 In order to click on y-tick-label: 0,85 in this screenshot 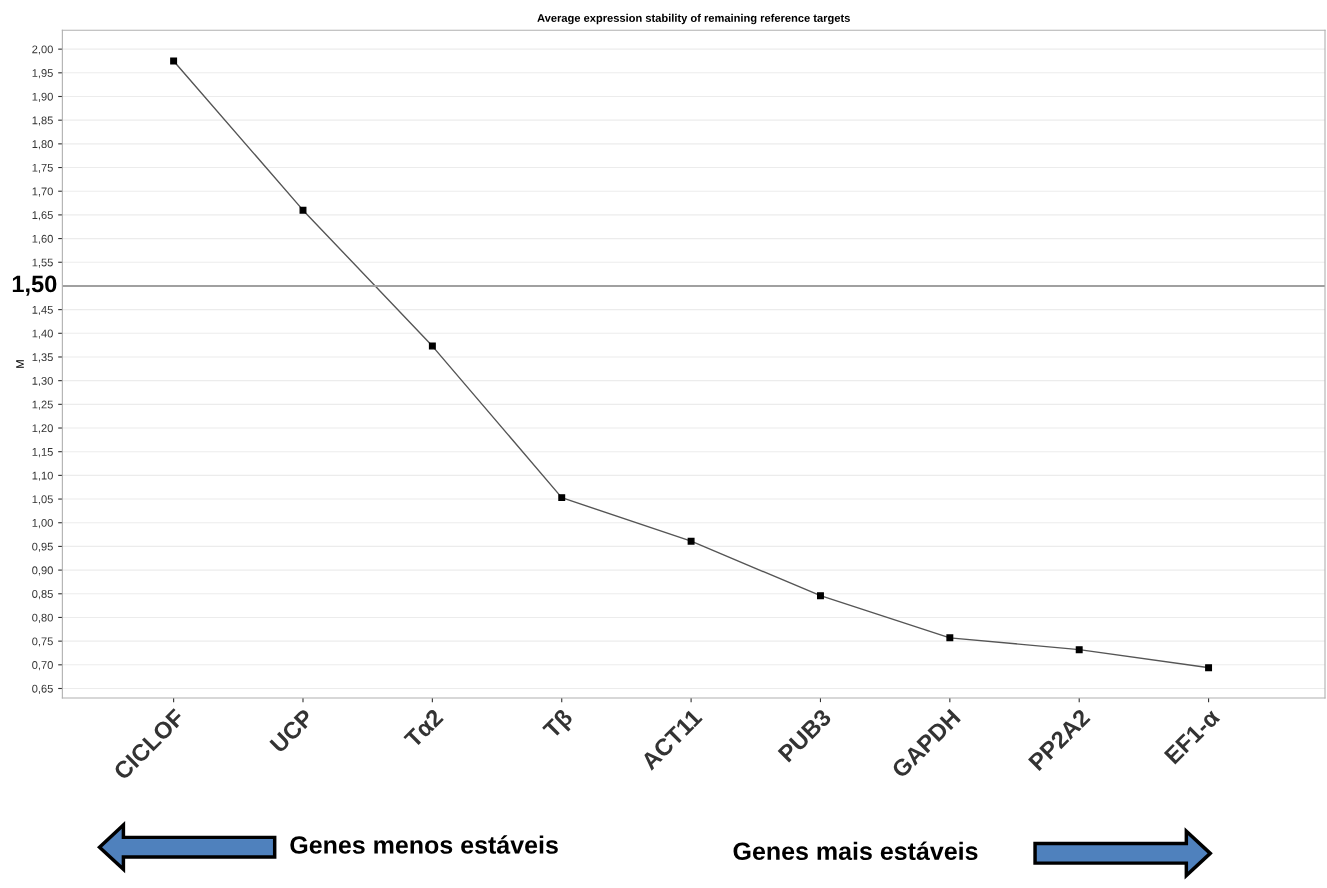, I will do `click(42, 595)`.